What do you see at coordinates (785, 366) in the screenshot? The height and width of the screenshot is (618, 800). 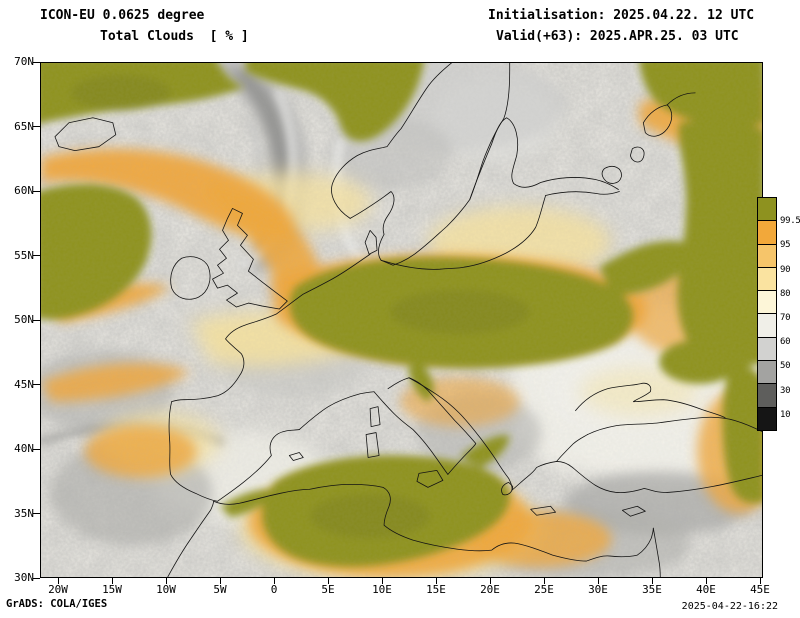 I see `colorbar-label: 50` at bounding box center [785, 366].